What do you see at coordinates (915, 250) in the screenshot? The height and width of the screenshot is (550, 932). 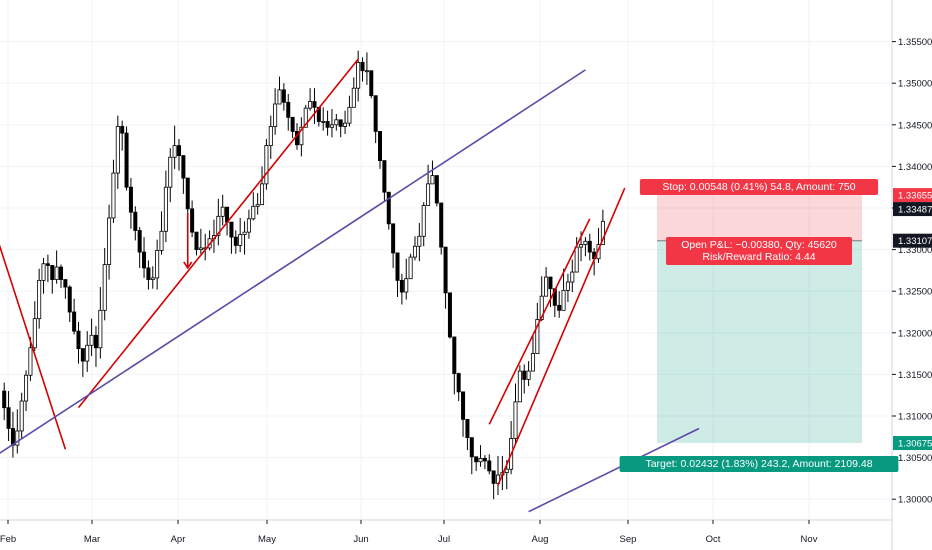 I see `y-tick-label: 1.33000` at bounding box center [915, 250].